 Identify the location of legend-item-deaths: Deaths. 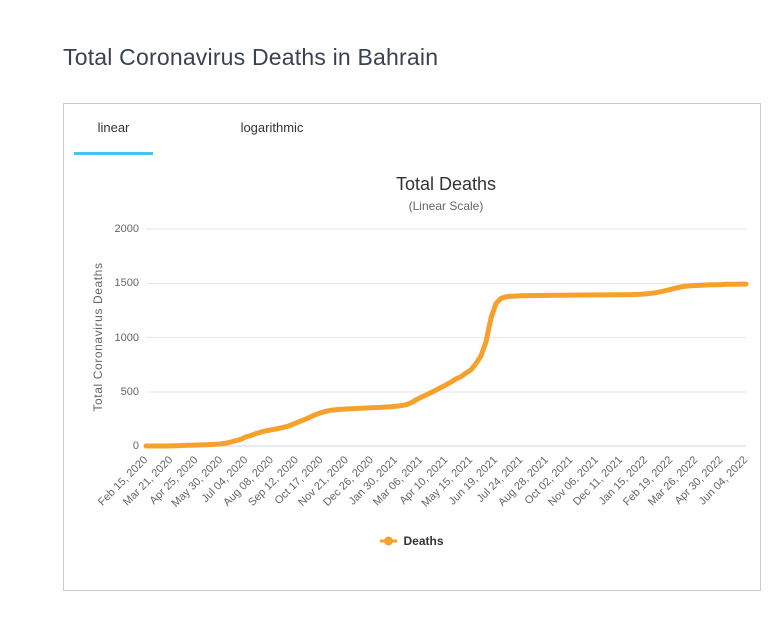
(412, 541).